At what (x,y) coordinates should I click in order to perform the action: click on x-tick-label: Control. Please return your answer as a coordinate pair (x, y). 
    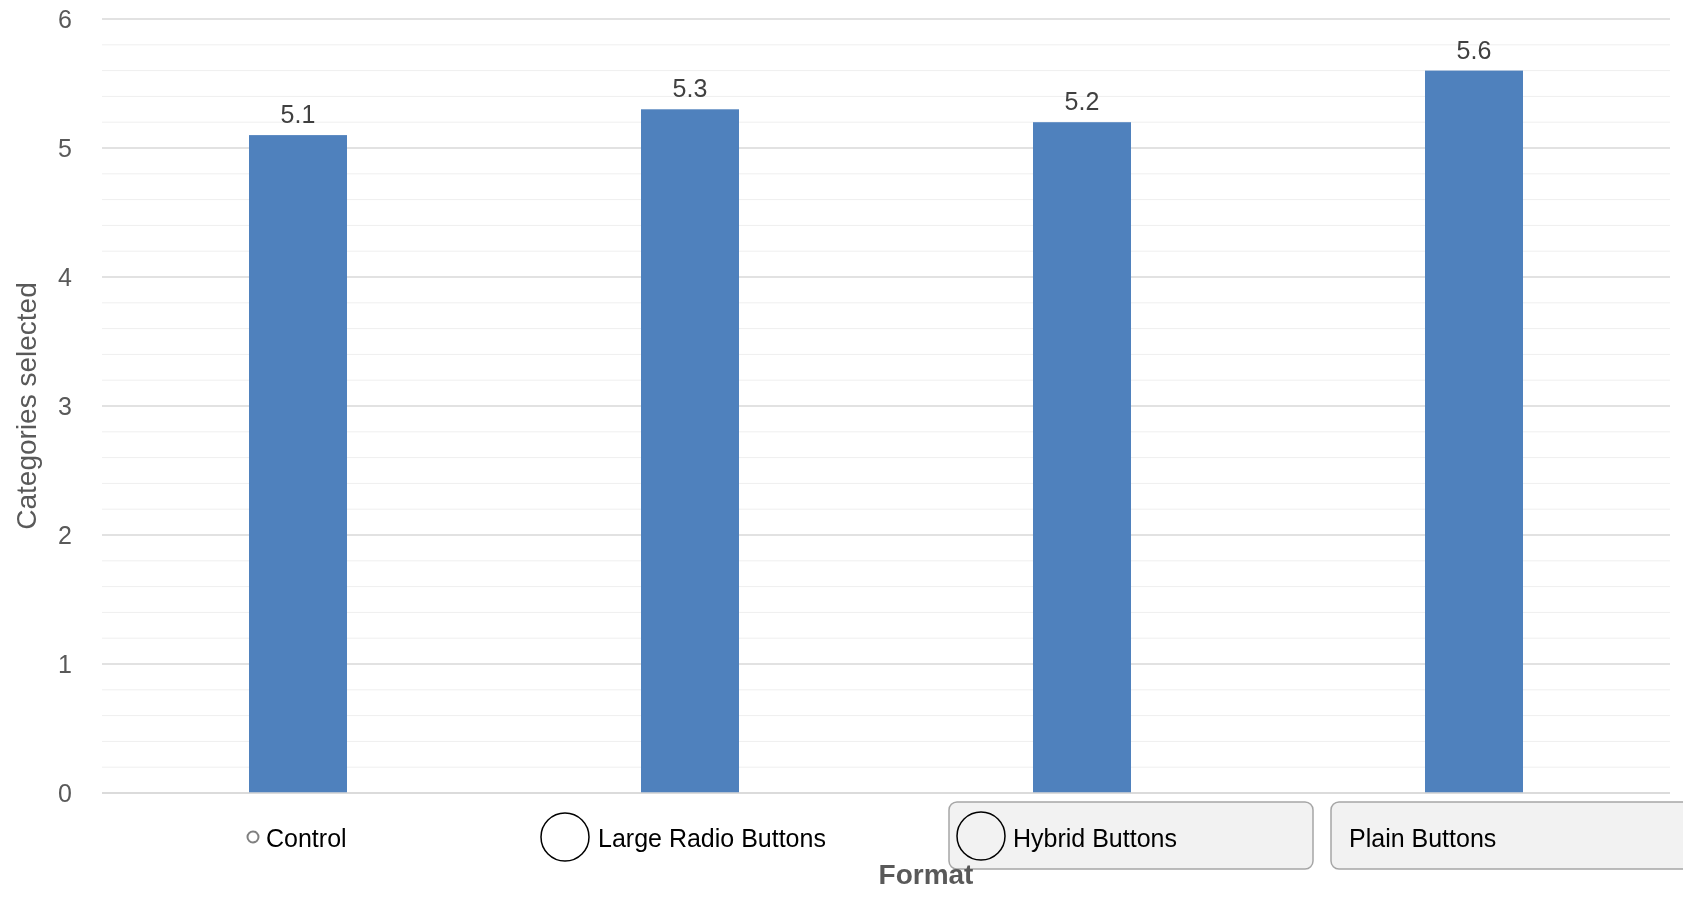
    Looking at the image, I should click on (306, 837).